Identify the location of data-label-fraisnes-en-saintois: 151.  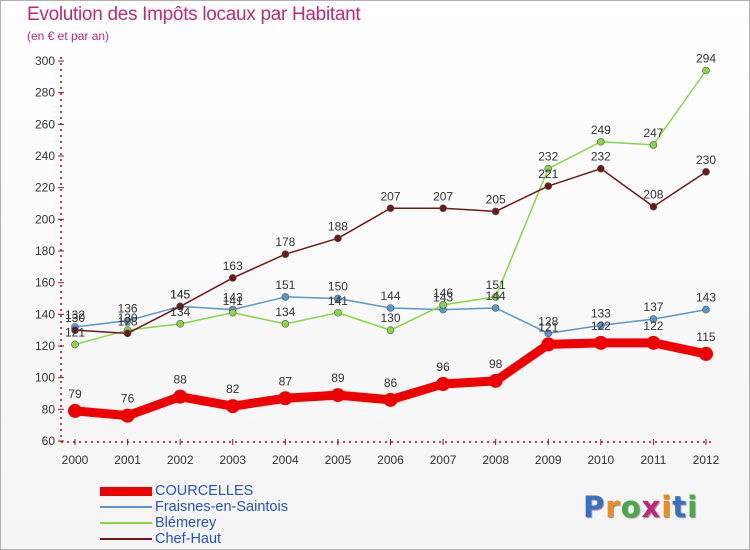
(285, 285).